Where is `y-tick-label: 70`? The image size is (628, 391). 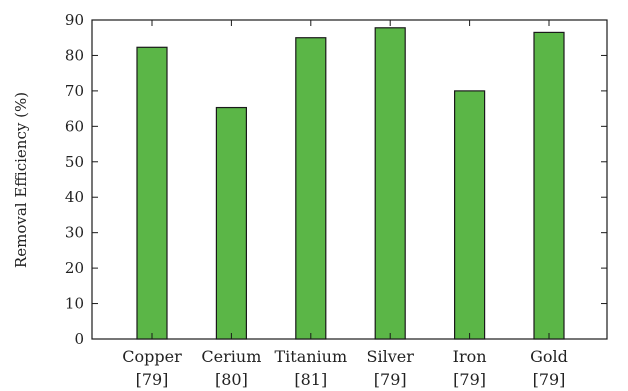 y-tick-label: 70 is located at coordinates (74, 91).